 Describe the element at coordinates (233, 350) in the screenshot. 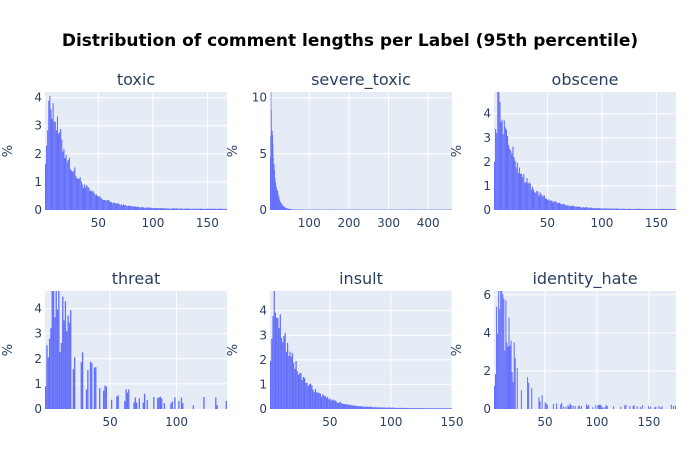

I see `y-axis-label: %` at that location.